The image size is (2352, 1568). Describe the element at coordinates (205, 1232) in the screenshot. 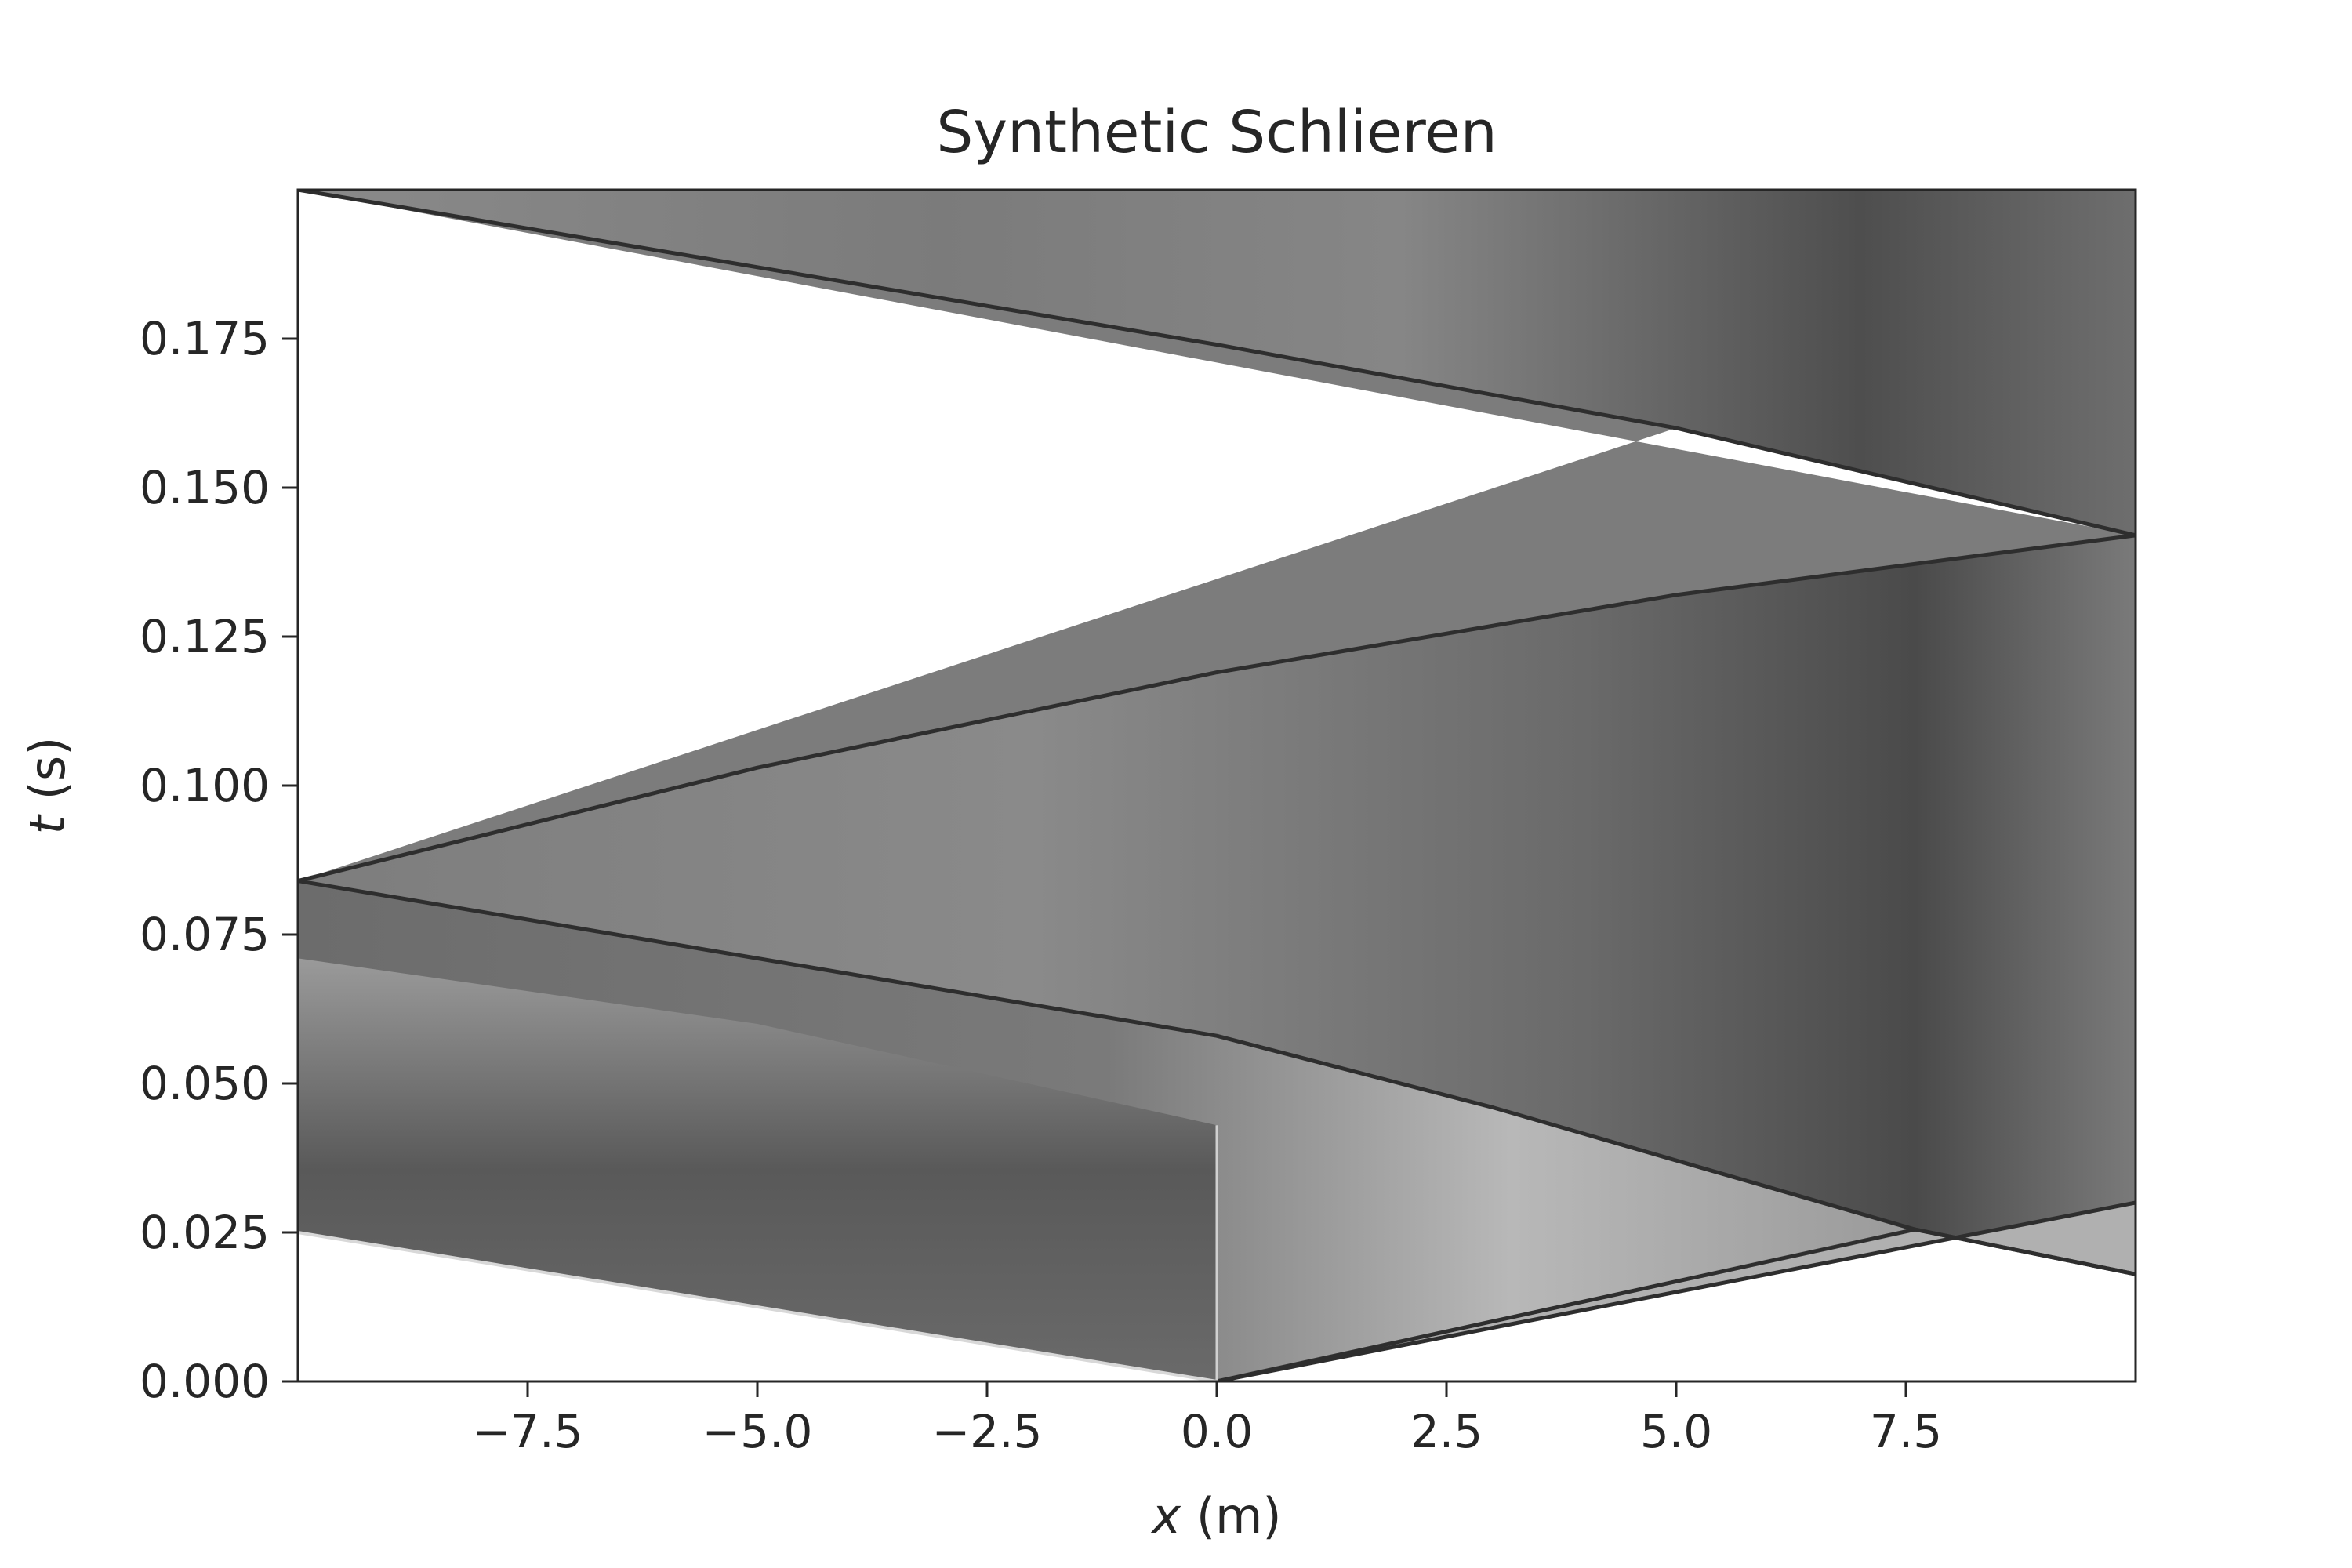

I see `y-tick-label: 0.025` at that location.